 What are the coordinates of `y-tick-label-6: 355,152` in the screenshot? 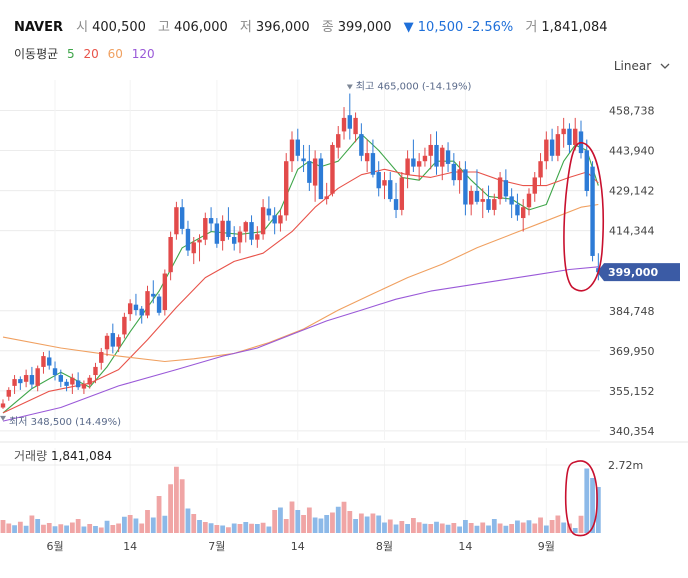 It's located at (632, 391).